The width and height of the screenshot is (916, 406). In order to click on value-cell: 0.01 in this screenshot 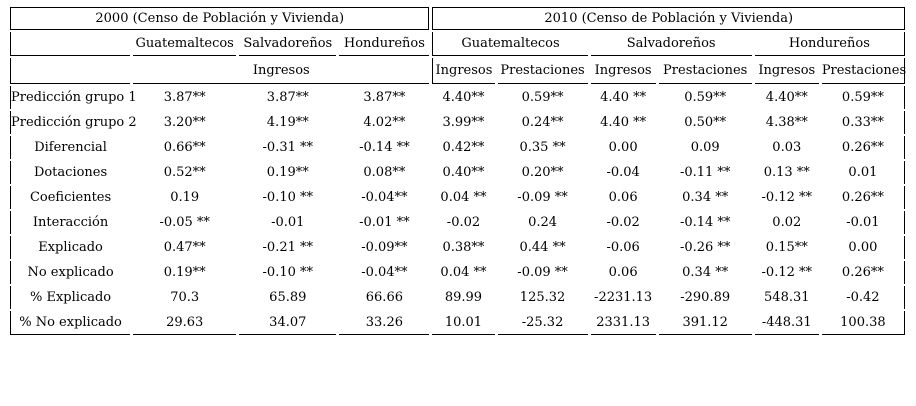, I will do `click(863, 172)`.